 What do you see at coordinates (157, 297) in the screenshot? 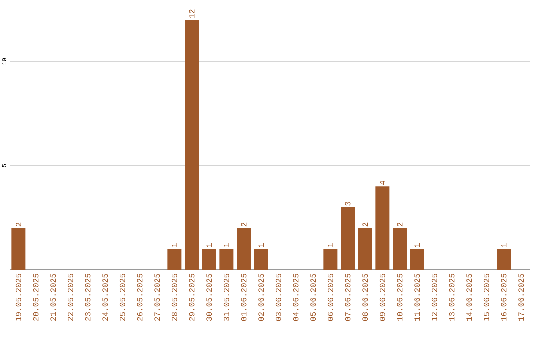
I see `x-tick-label: 27.05.2025` at bounding box center [157, 297].